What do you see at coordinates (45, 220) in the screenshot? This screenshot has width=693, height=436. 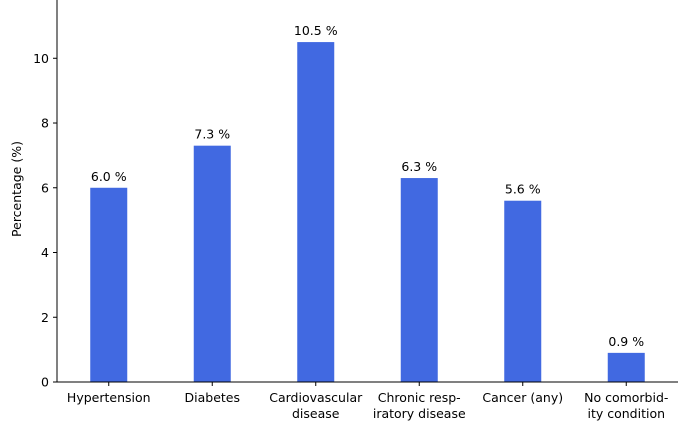 I see `y-axis-ticks: 0 2 4 6 8 10` at bounding box center [45, 220].